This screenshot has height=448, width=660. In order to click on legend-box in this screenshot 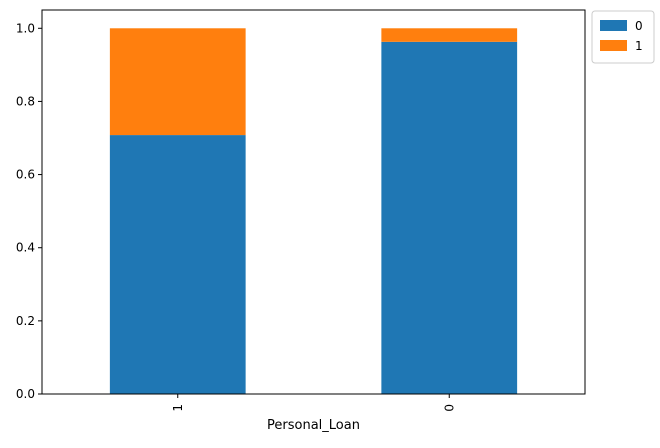, I will do `click(623, 37)`.